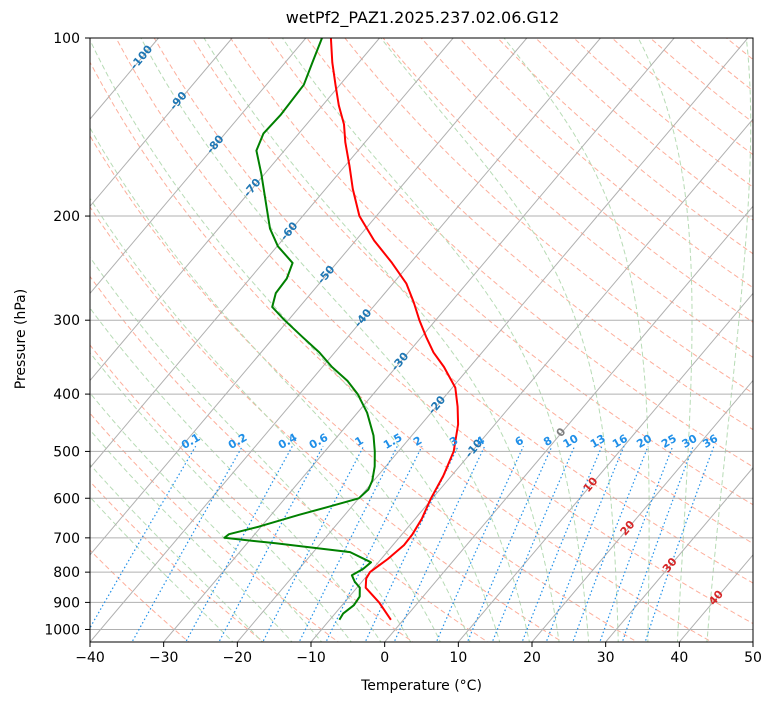 The image size is (775, 708). What do you see at coordinates (620, 441) in the screenshot?
I see `mixing-ratio-label: 16` at bounding box center [620, 441].